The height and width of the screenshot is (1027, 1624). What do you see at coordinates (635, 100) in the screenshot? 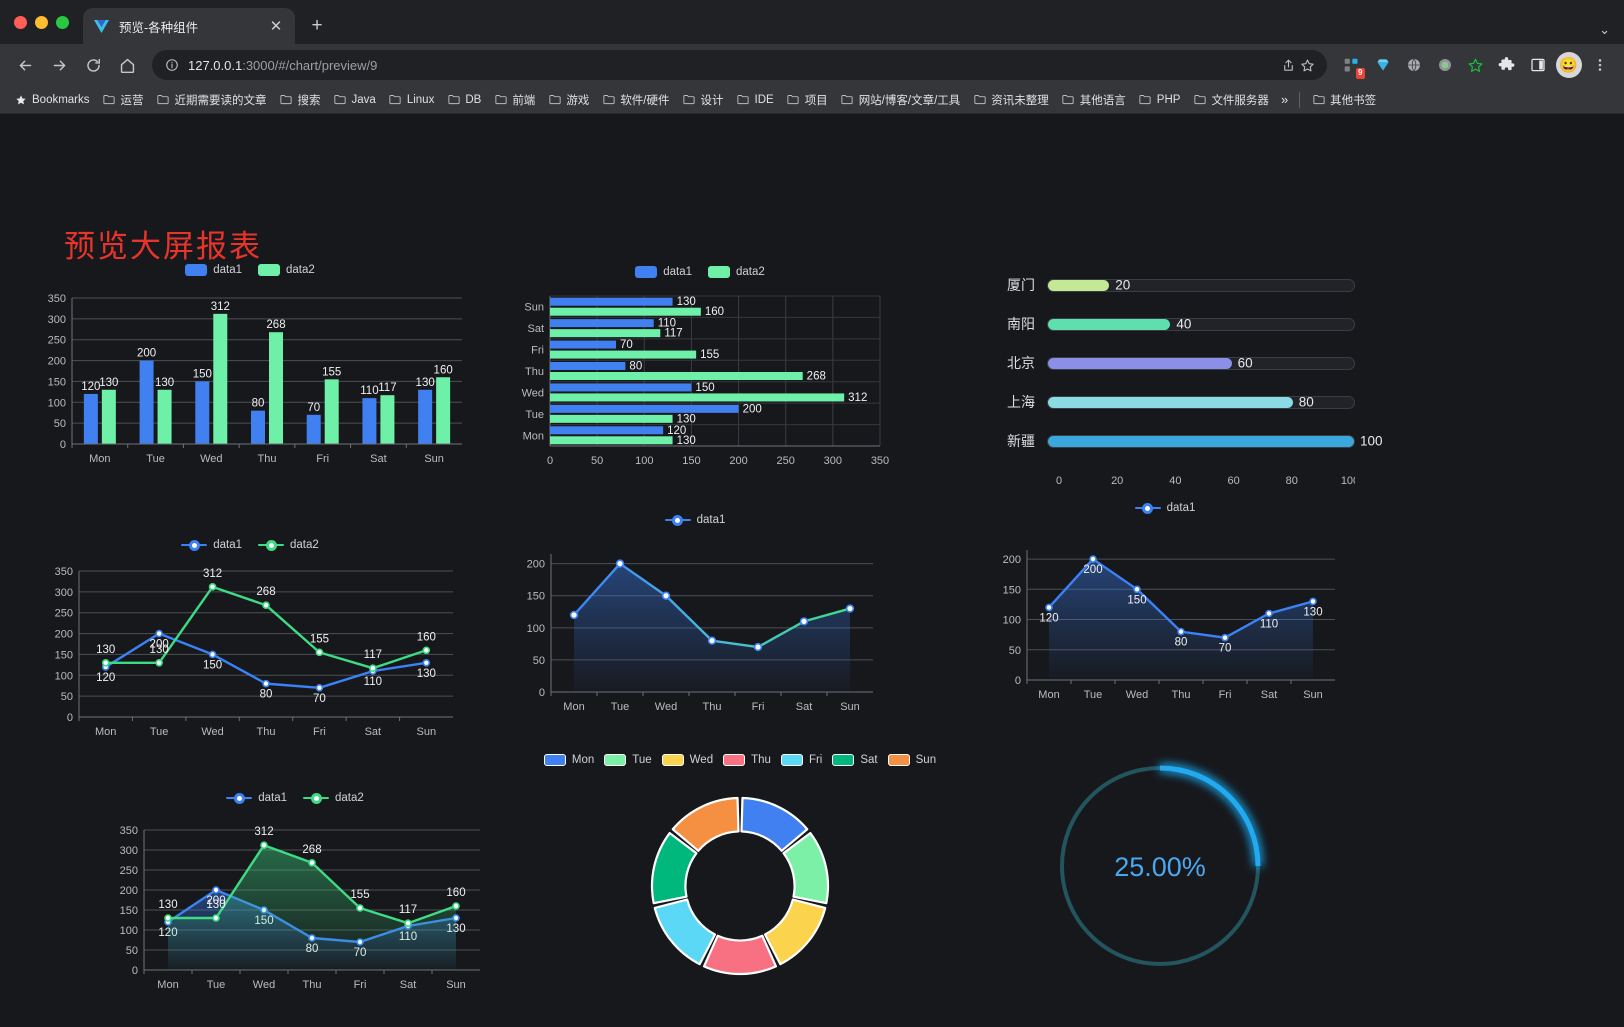
I see `bookmark-folder-8: 软件/硬件` at bounding box center [635, 100].